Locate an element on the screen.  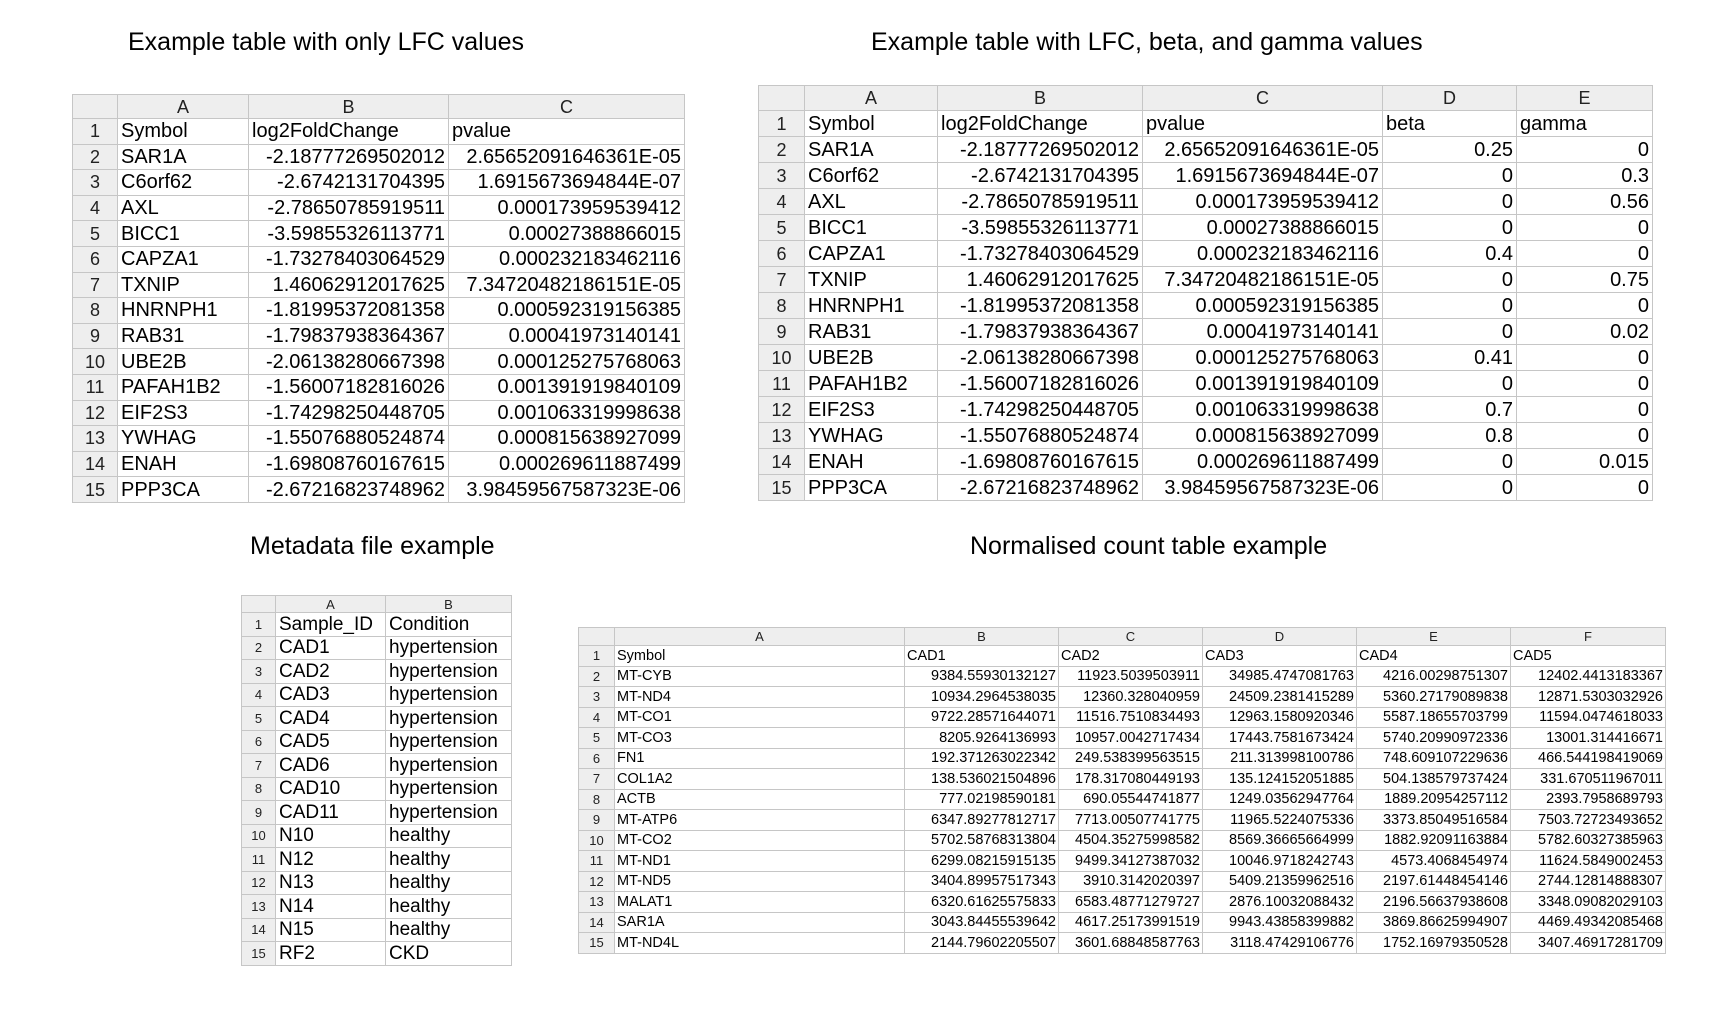
table-cell: 0.000232183462116 is located at coordinates (566, 259).